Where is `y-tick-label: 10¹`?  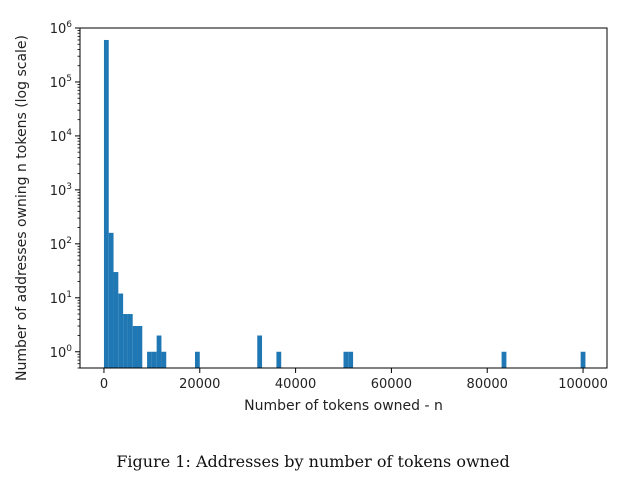
y-tick-label: 10¹ is located at coordinates (61, 298).